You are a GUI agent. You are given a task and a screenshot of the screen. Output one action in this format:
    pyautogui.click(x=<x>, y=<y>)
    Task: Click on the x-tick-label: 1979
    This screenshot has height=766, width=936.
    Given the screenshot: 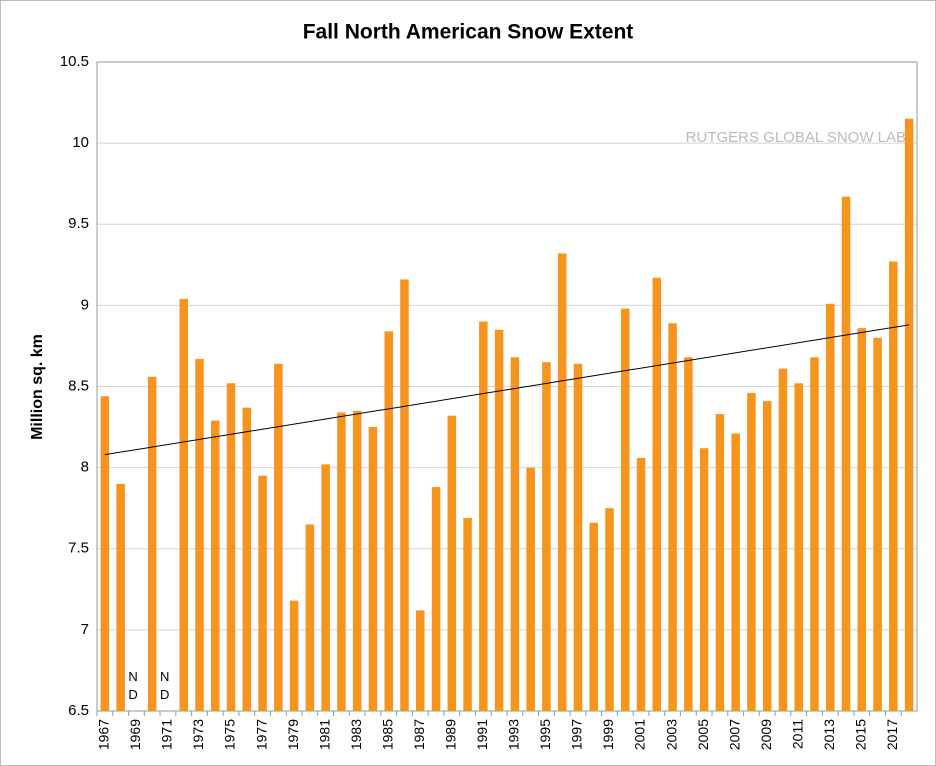 What is the action you would take?
    pyautogui.click(x=293, y=734)
    